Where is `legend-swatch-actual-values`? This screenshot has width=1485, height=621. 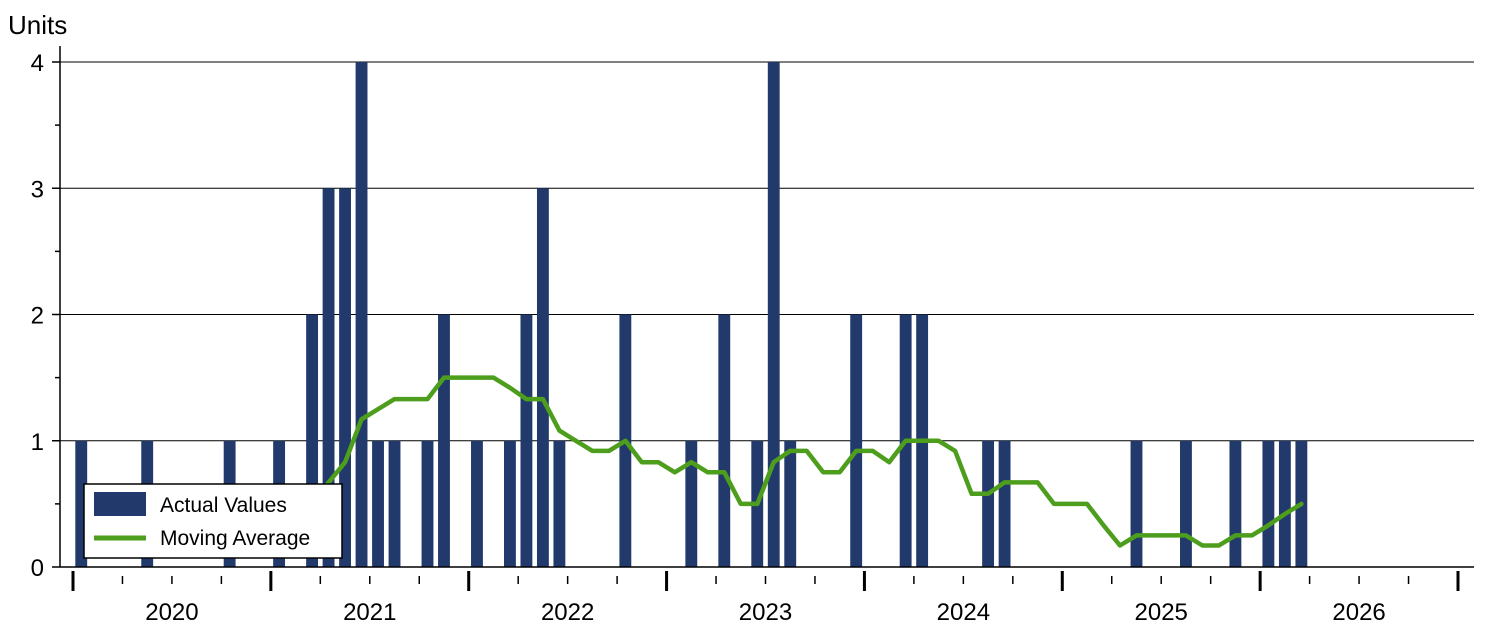
legend-swatch-actual-values is located at coordinates (120, 504).